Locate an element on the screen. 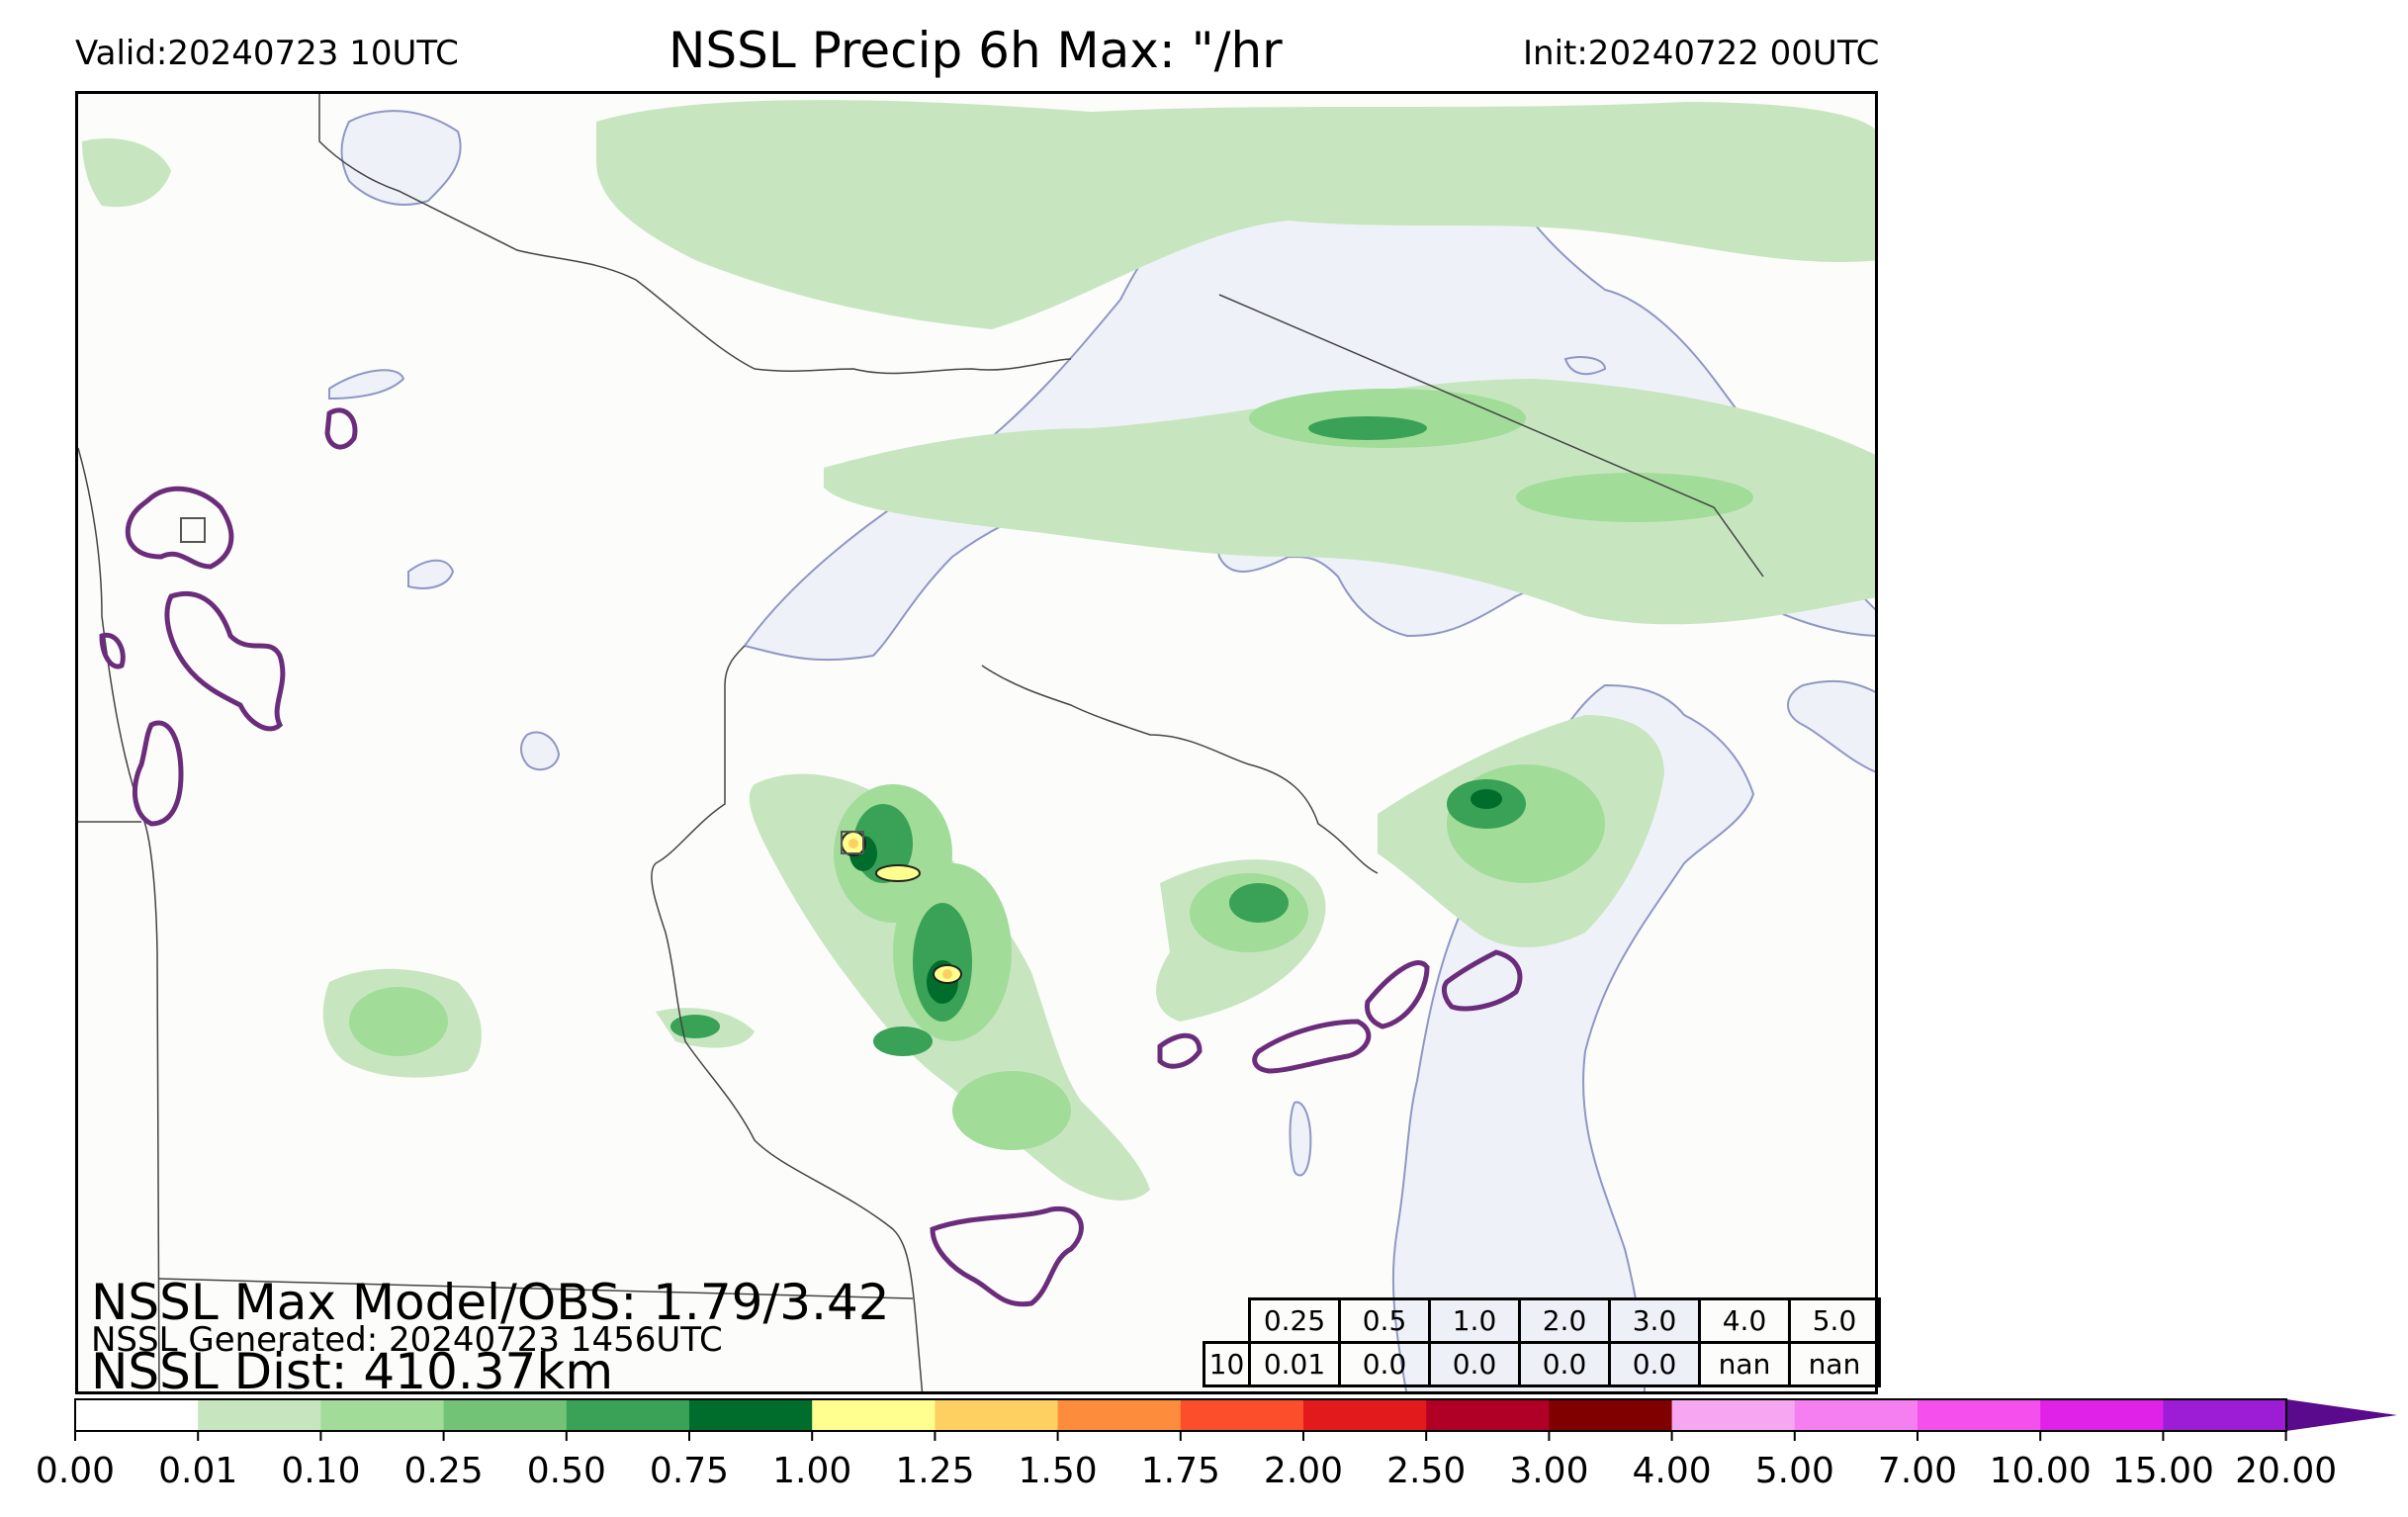 The height and width of the screenshot is (1517, 2408). distance-label: NSSL Dist: 410.37km is located at coordinates (352, 1371).